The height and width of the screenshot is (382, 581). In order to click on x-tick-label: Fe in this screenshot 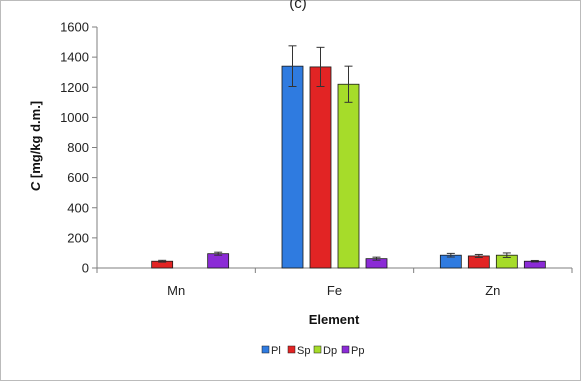, I will do `click(334, 290)`.